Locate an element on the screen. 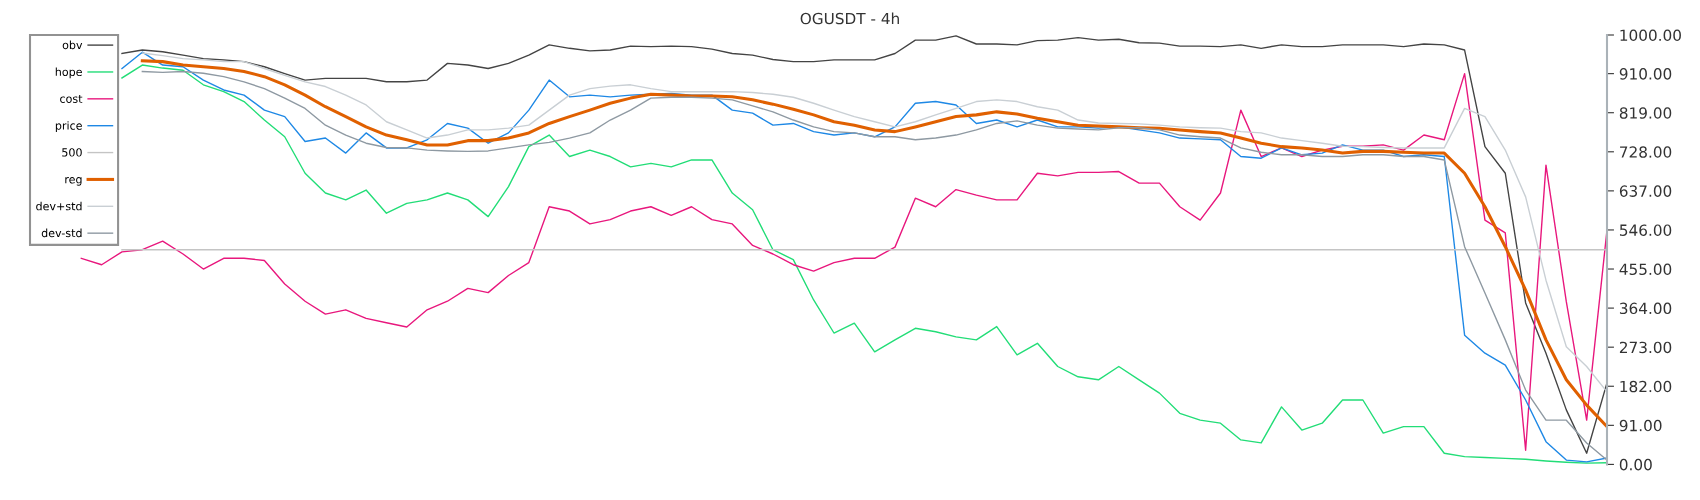 This screenshot has width=1700, height=500. y-tick-label: 819.00 is located at coordinates (1645, 113).